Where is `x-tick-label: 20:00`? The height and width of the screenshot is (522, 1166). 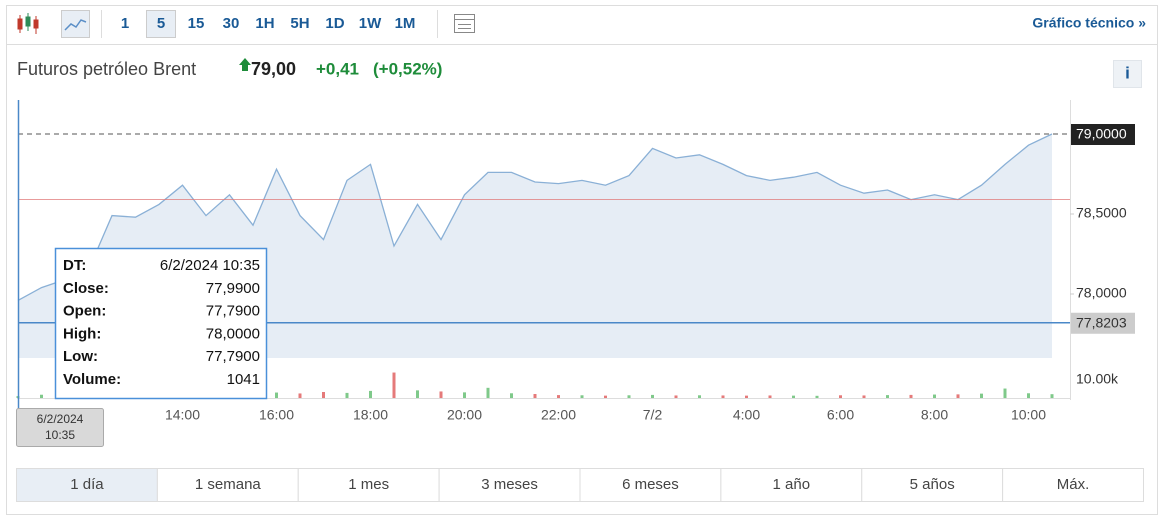
x-tick-label: 20:00 is located at coordinates (464, 415).